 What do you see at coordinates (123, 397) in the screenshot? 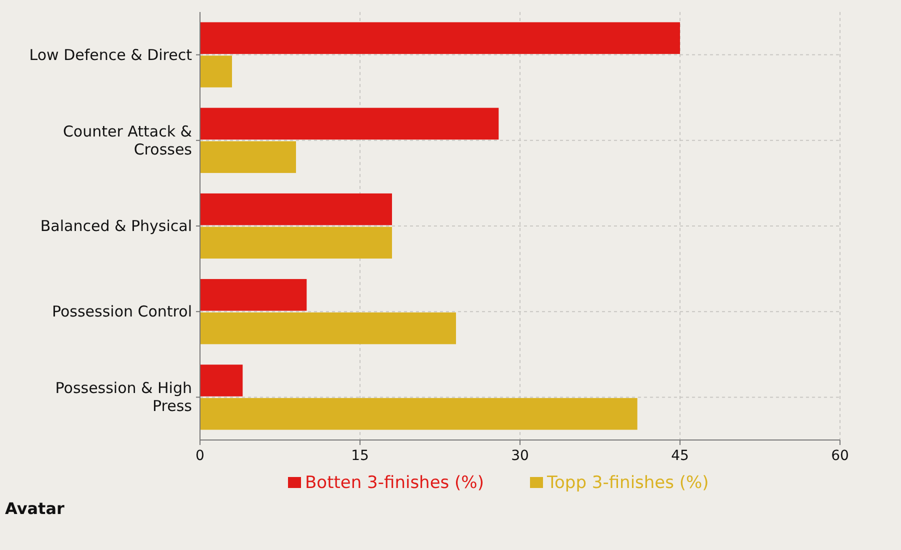
I see `y-tick-label: Possession & High Press` at bounding box center [123, 397].